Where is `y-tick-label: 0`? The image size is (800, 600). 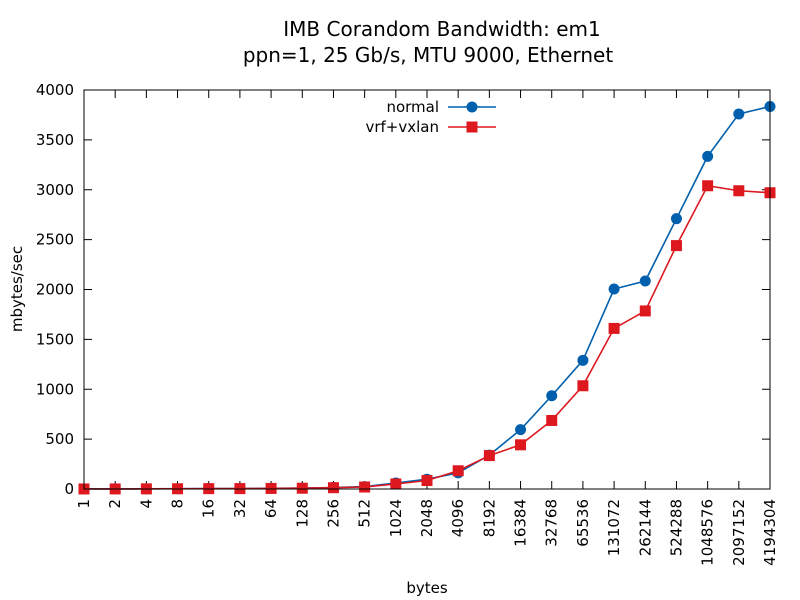 y-tick-label: 0 is located at coordinates (69, 489).